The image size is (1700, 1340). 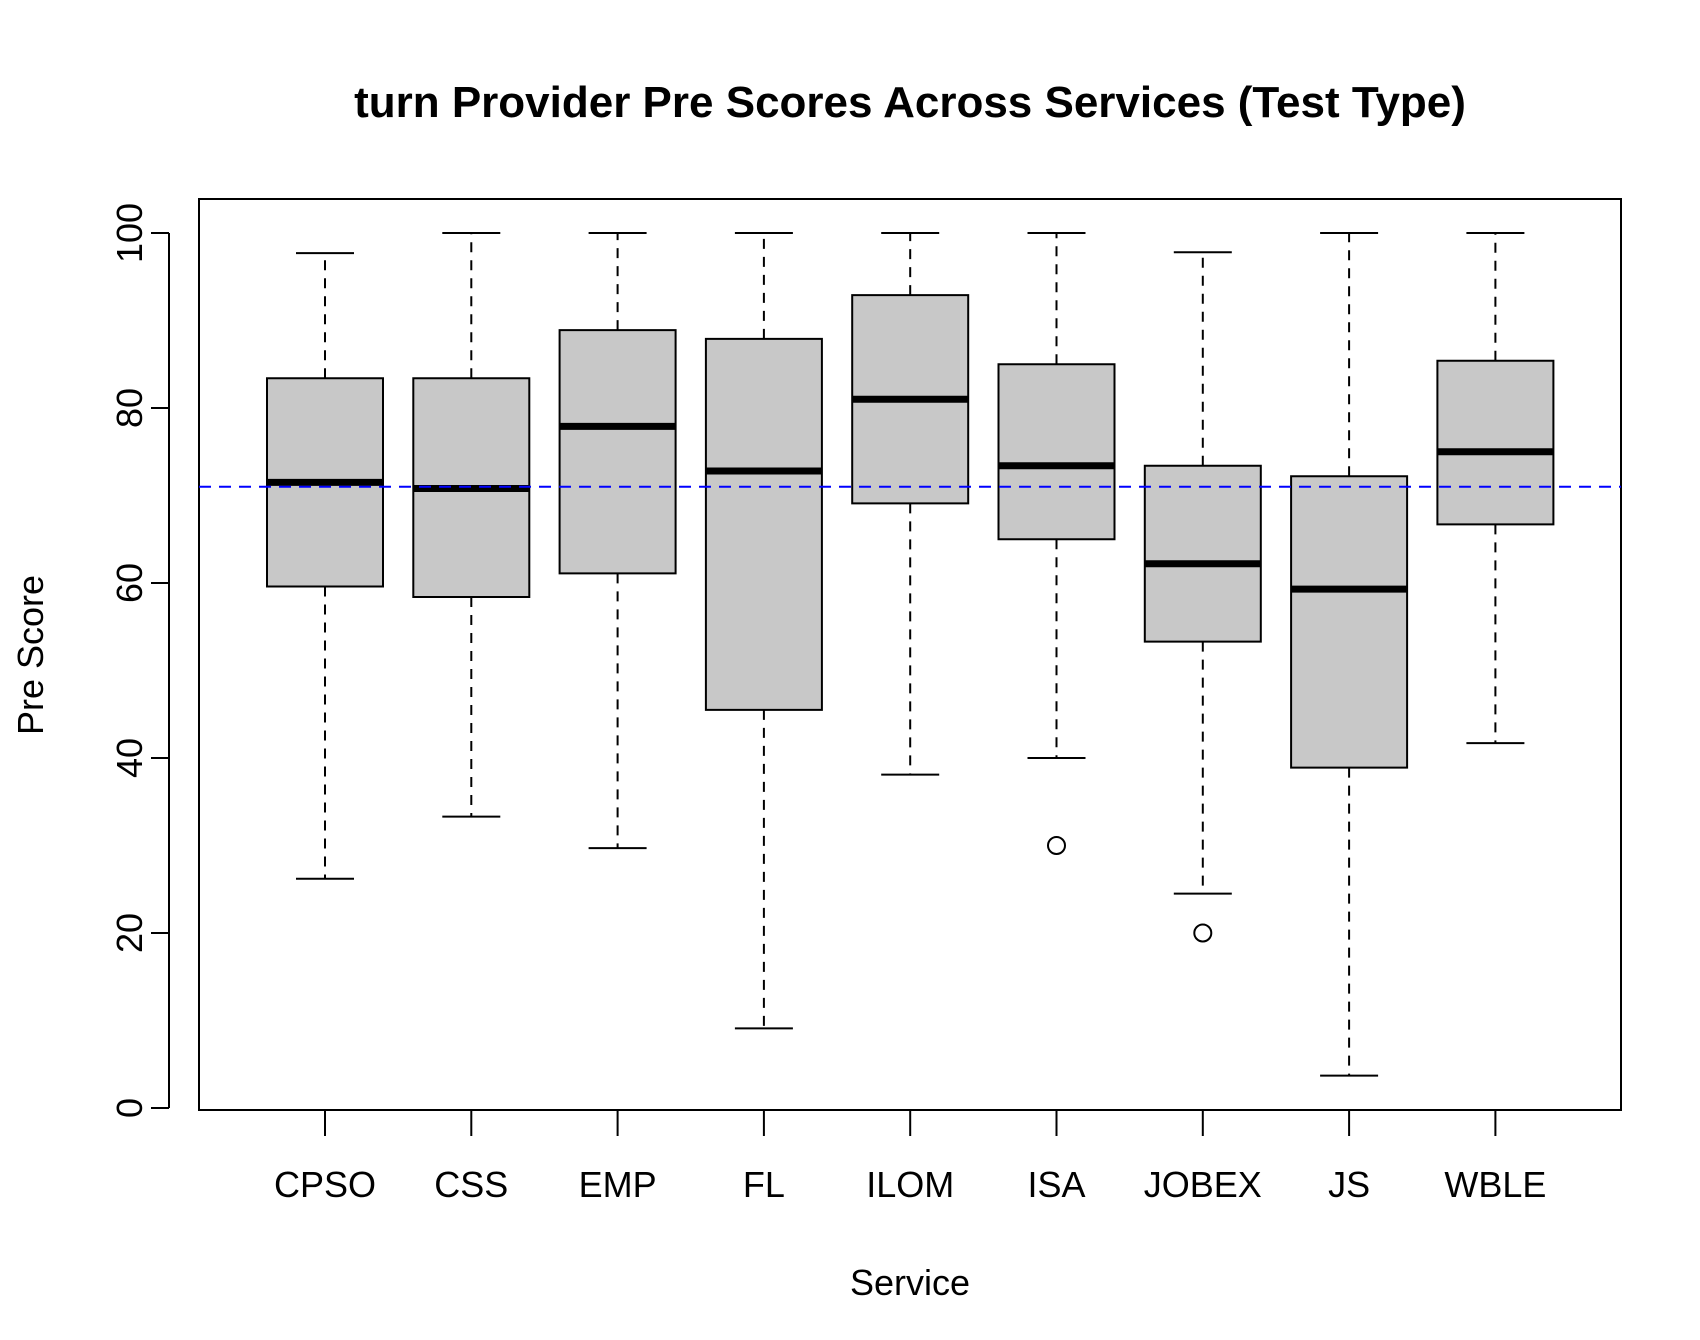 I want to click on box-group-css, so click(x=471, y=525).